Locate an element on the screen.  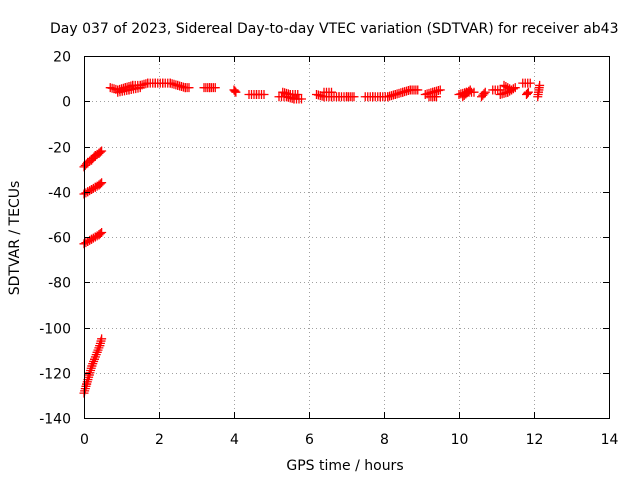
x-tick-label: 12 is located at coordinates (535, 440).